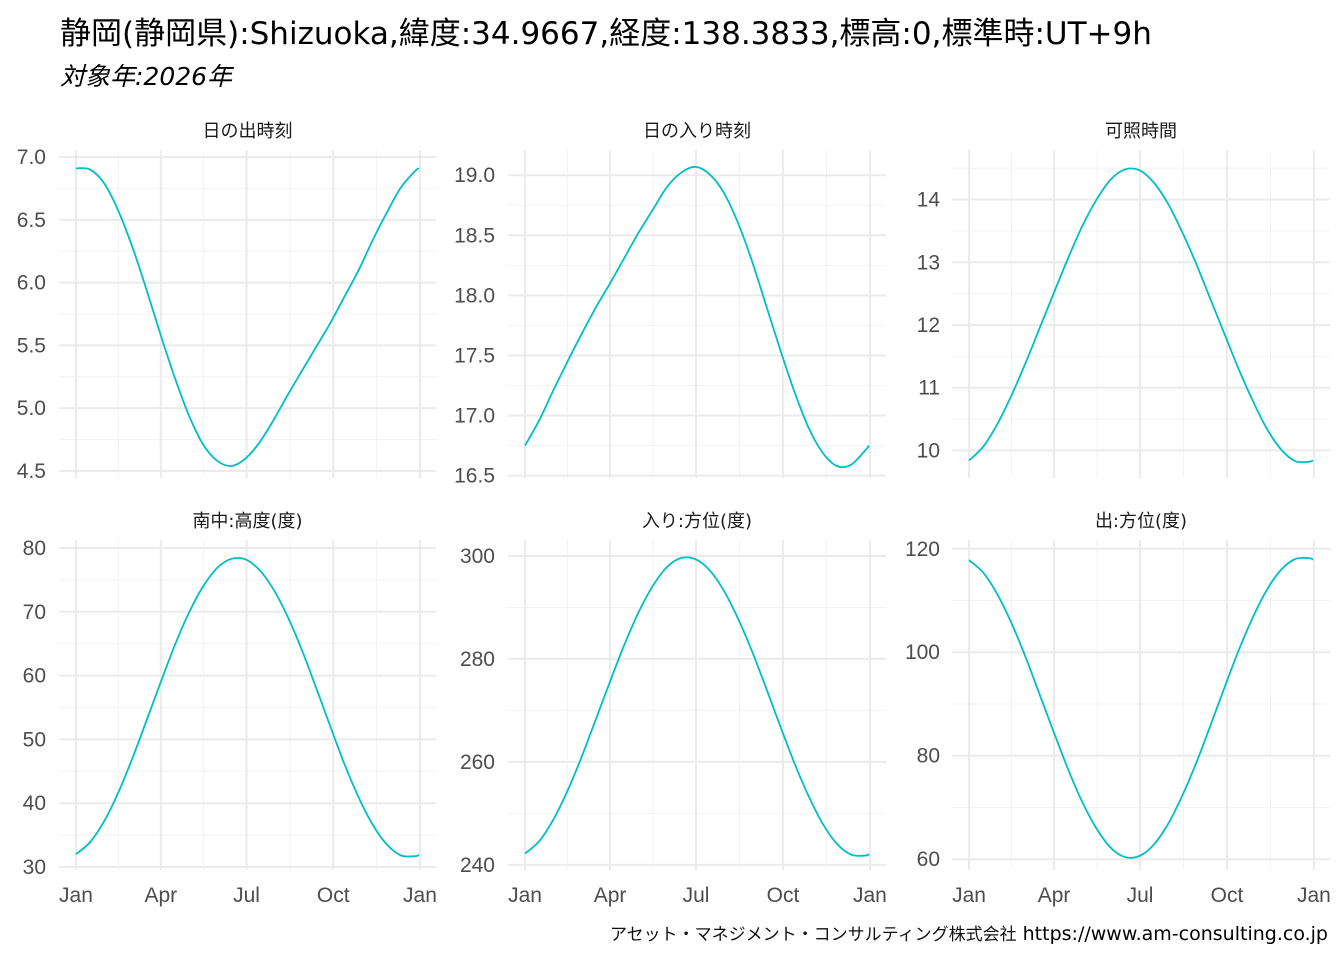 The image size is (1344, 960). I want to click on y-tick-label: 4.5, so click(31, 471).